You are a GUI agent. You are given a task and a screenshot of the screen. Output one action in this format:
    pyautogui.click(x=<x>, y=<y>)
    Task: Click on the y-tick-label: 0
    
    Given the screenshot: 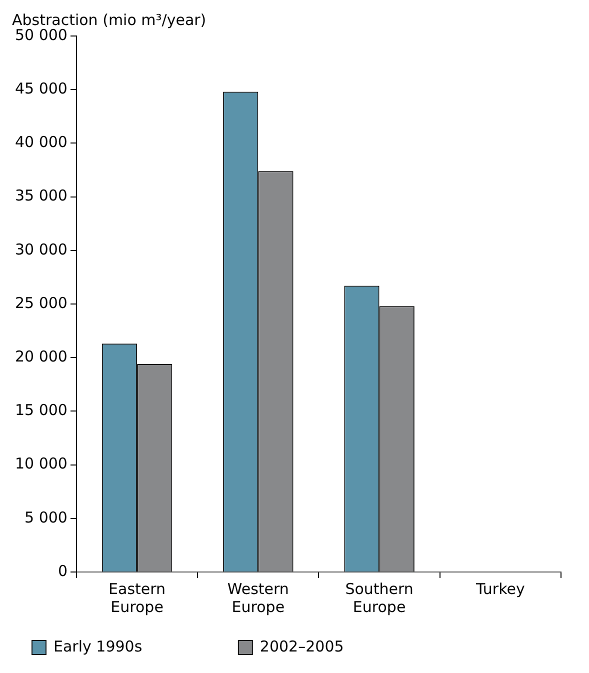 What is the action you would take?
    pyautogui.click(x=63, y=571)
    